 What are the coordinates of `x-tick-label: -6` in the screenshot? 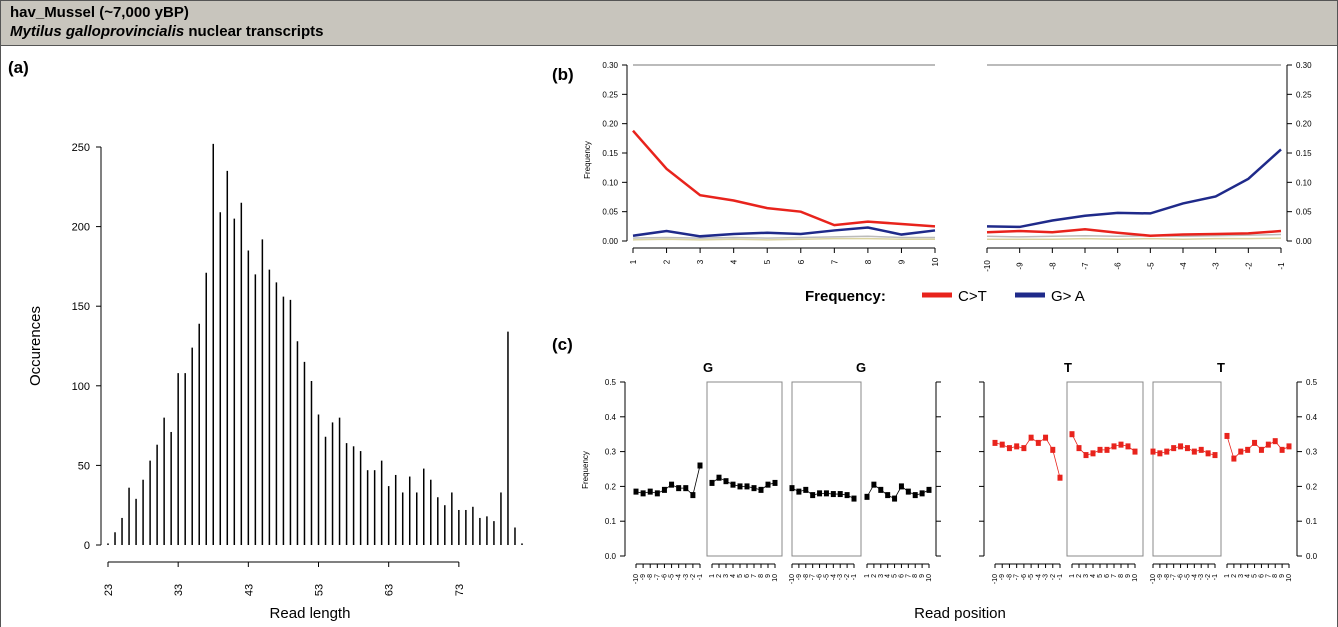 It's located at (664, 577).